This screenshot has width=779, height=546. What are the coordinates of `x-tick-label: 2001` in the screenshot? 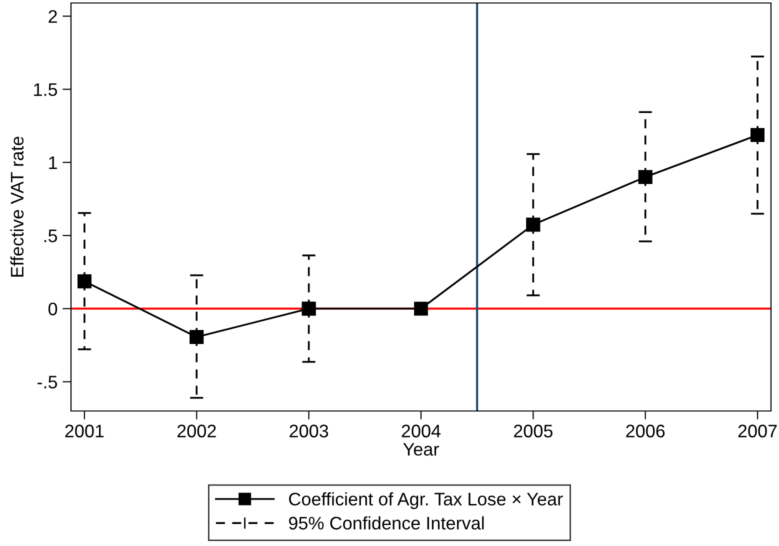 It's located at (84, 431).